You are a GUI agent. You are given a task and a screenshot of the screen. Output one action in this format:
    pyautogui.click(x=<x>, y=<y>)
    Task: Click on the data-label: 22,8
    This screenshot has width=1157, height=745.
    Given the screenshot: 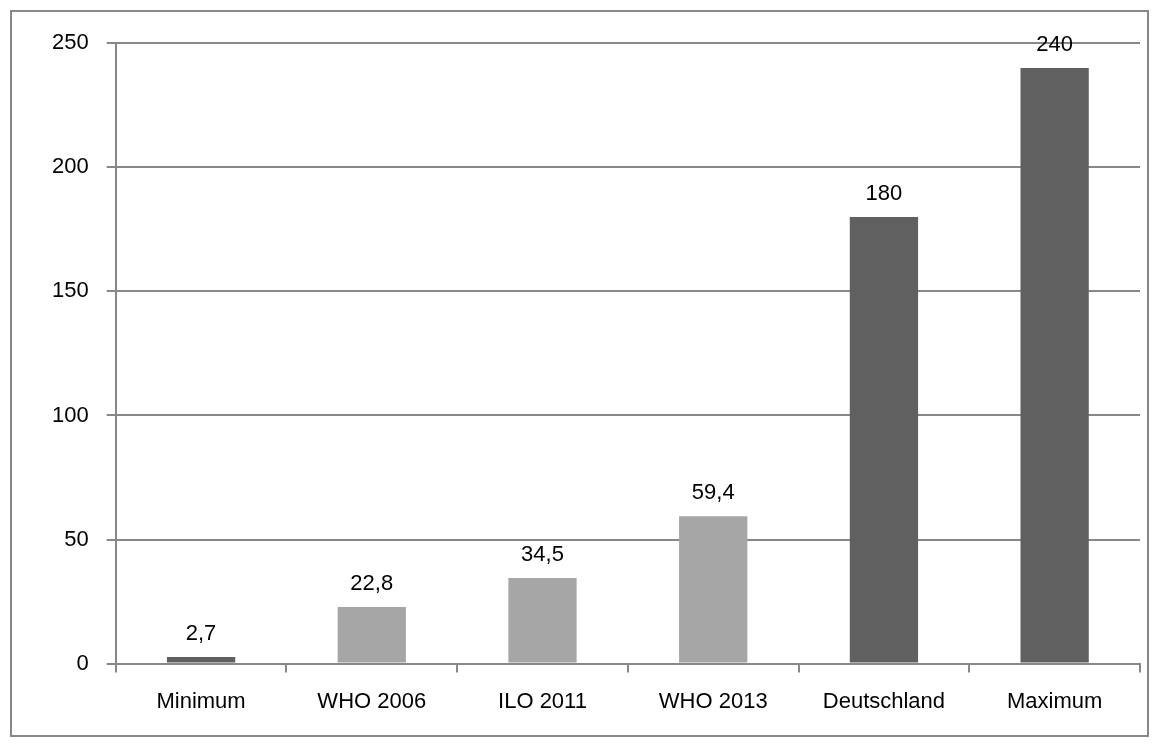 What is the action you would take?
    pyautogui.click(x=372, y=583)
    